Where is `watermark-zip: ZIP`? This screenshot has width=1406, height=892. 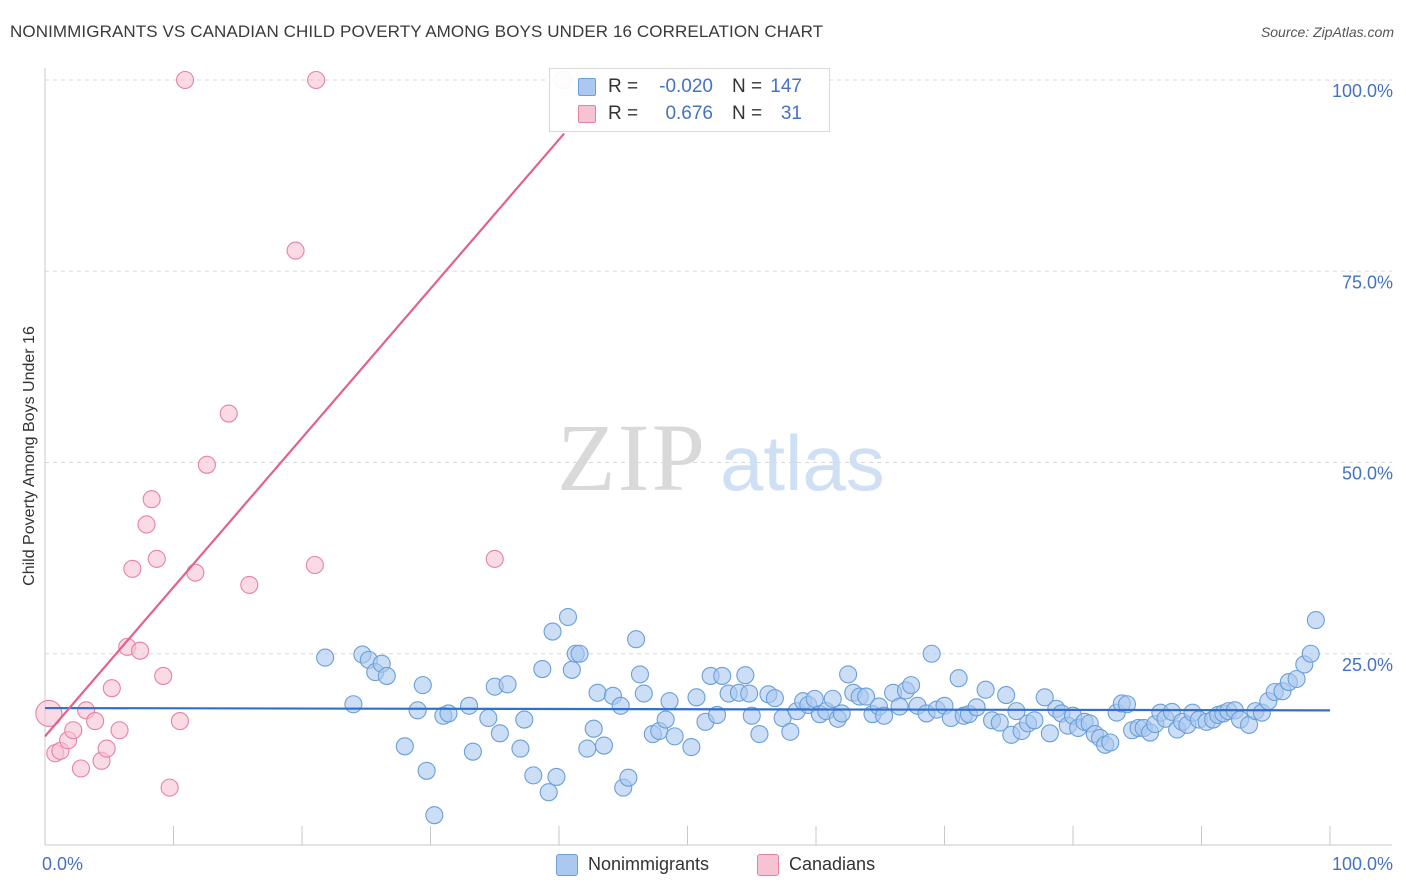 watermark-zip: ZIP is located at coordinates (632, 457).